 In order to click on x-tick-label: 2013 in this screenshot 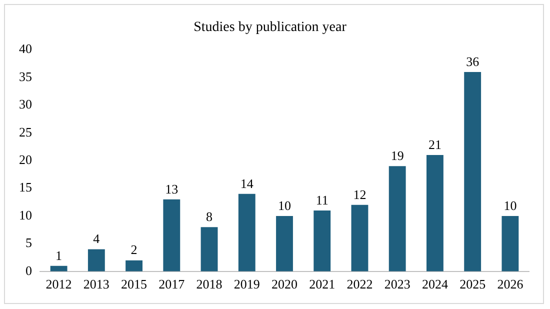, I will do `click(96, 284)`.